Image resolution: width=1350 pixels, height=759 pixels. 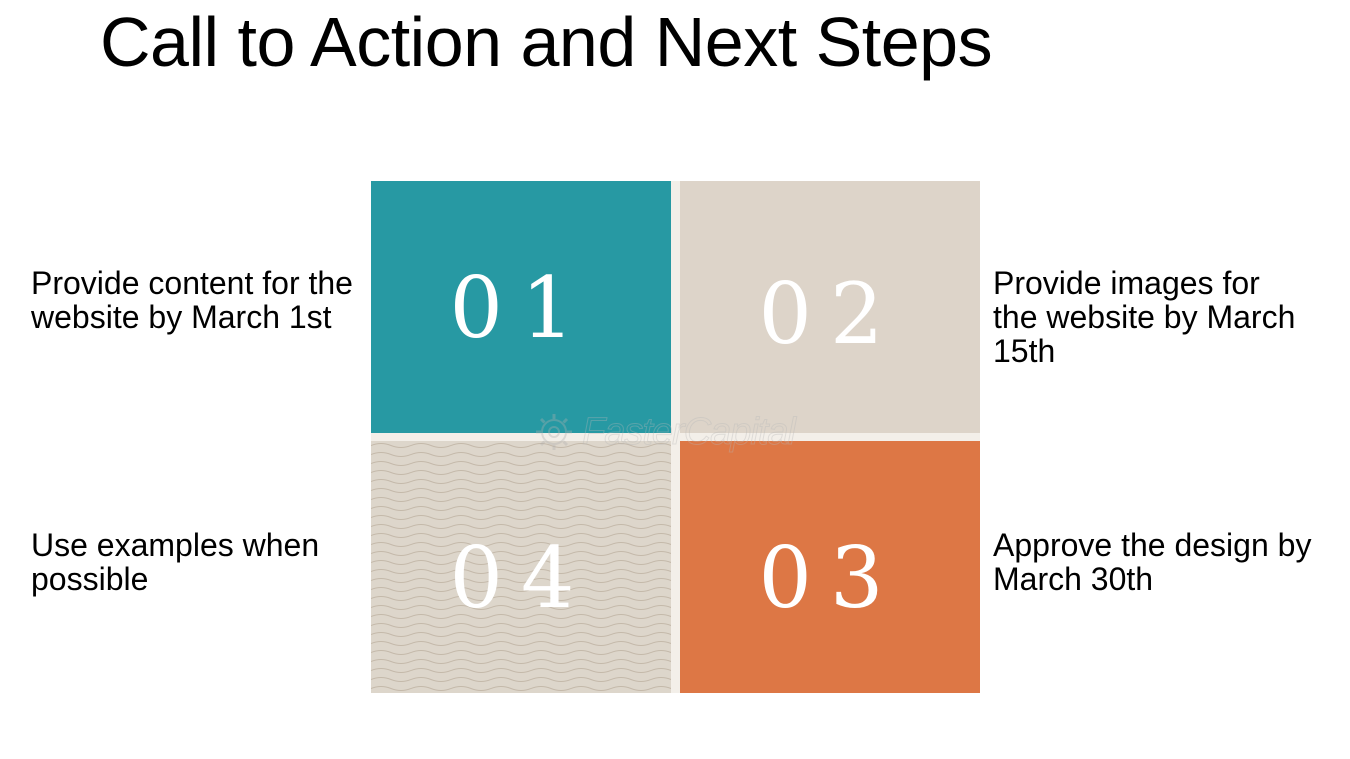 I want to click on step-04-number: 04, so click(x=521, y=578).